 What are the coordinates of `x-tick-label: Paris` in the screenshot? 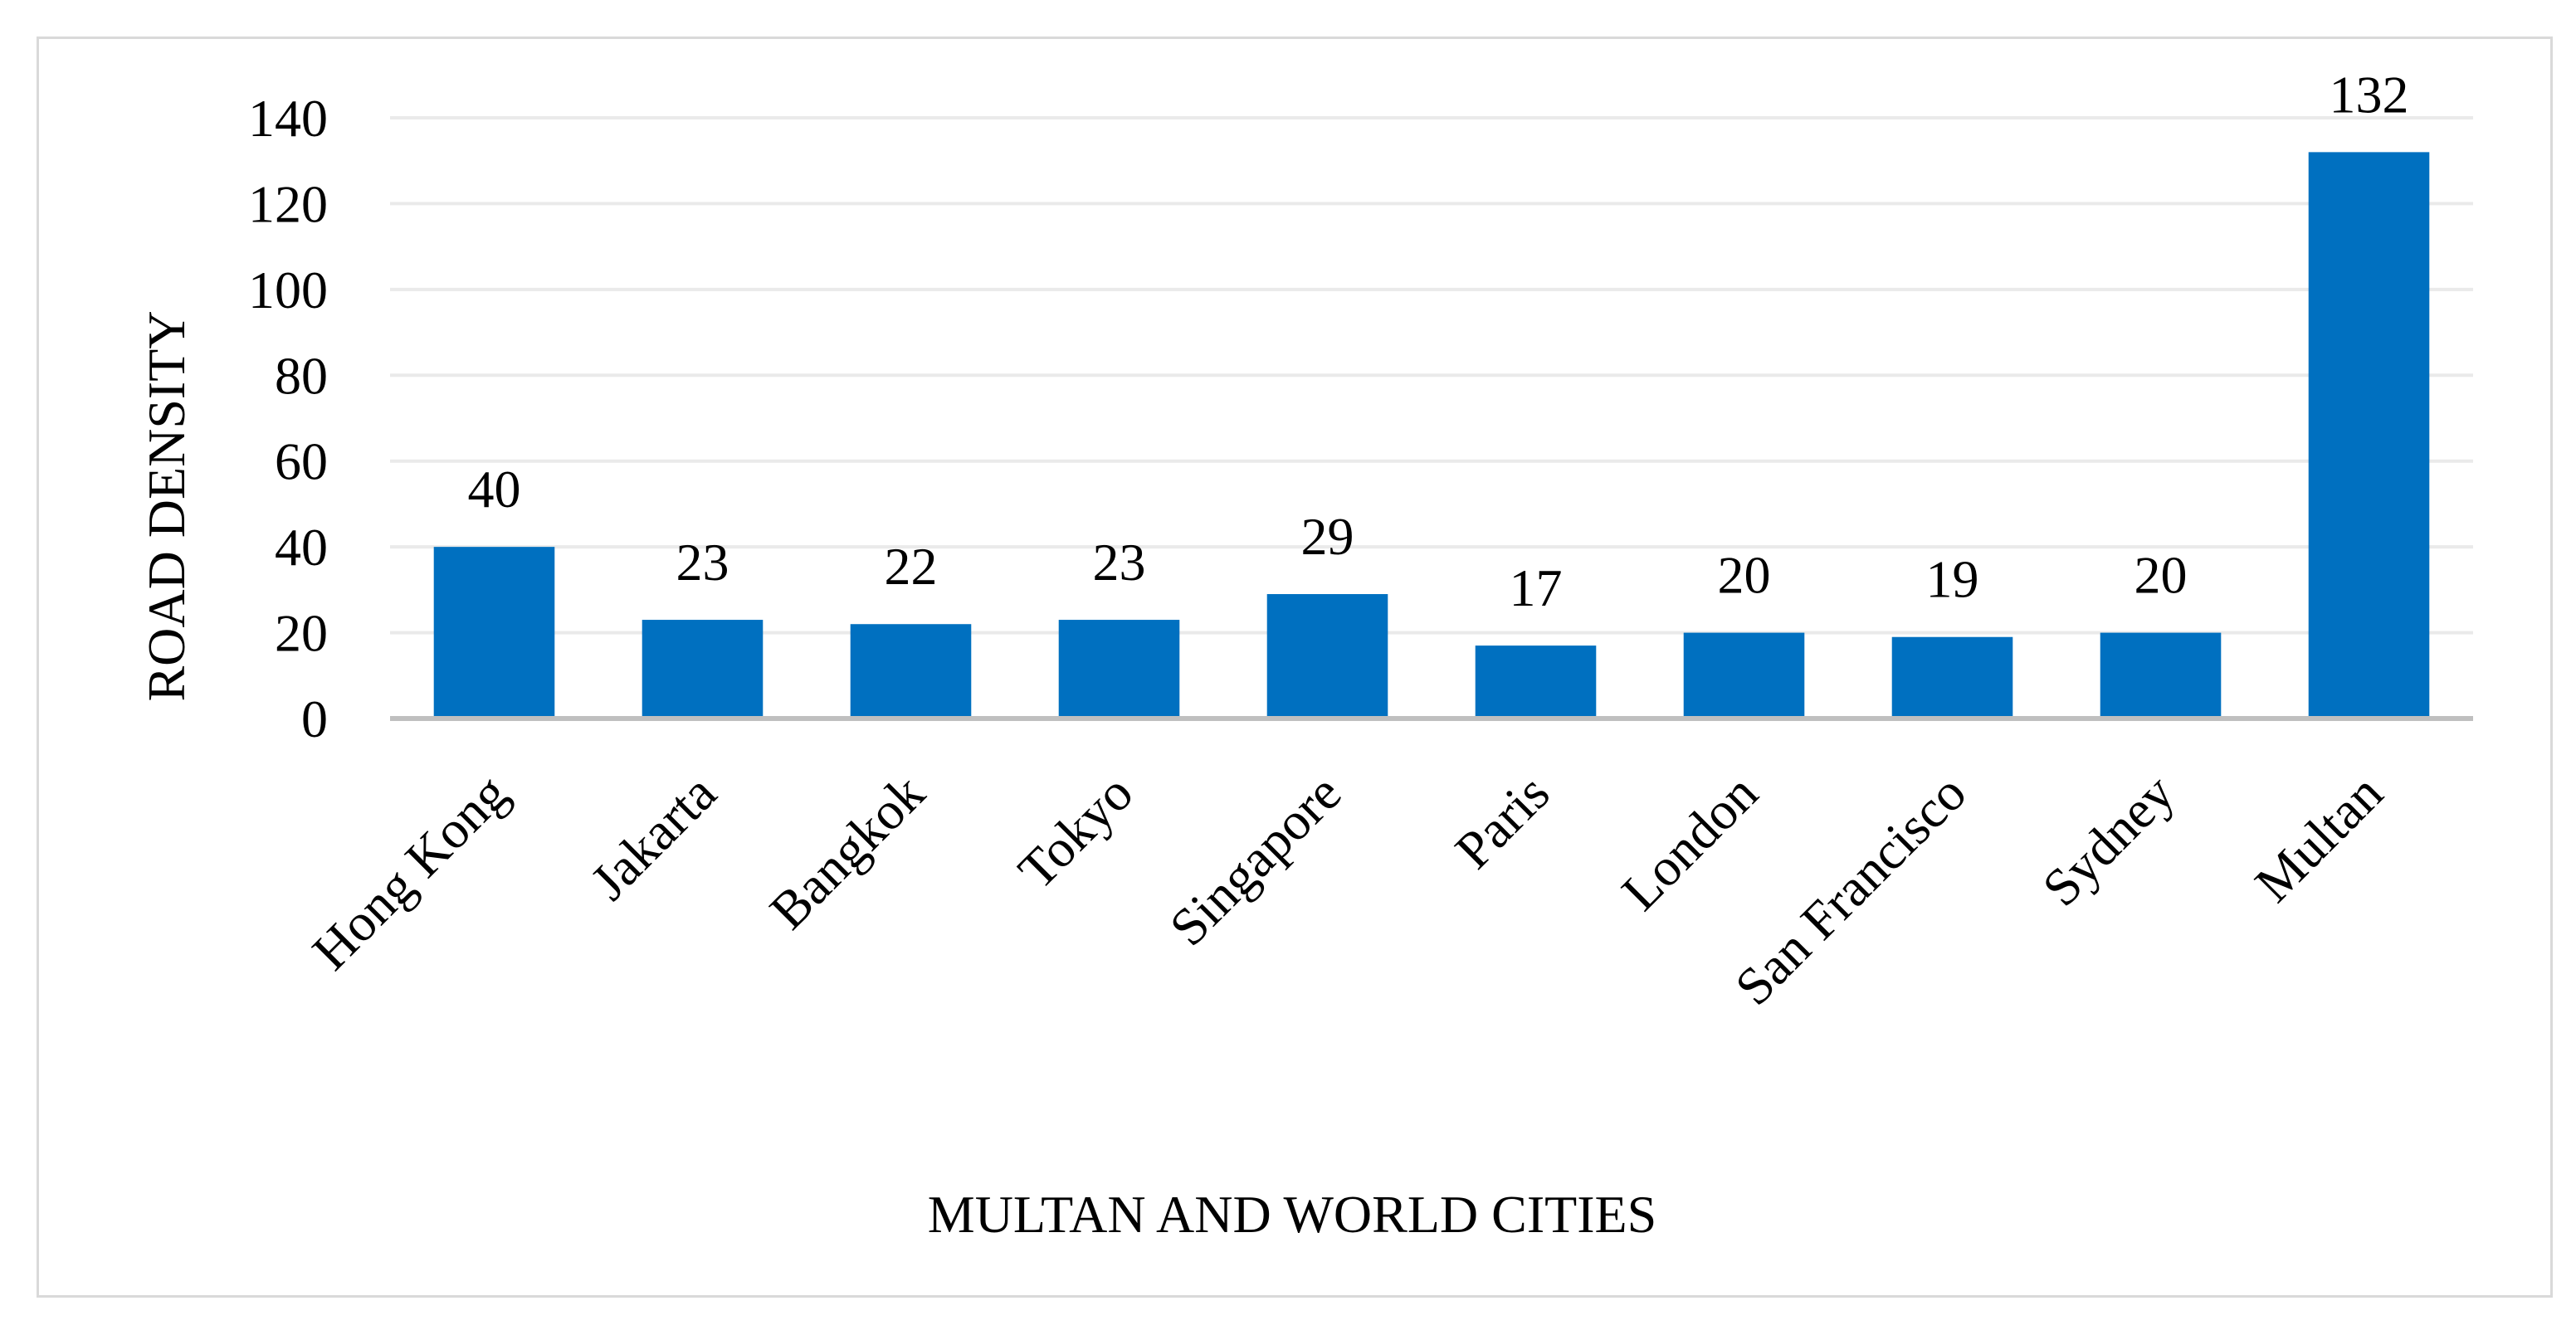 It's located at (1503, 822).